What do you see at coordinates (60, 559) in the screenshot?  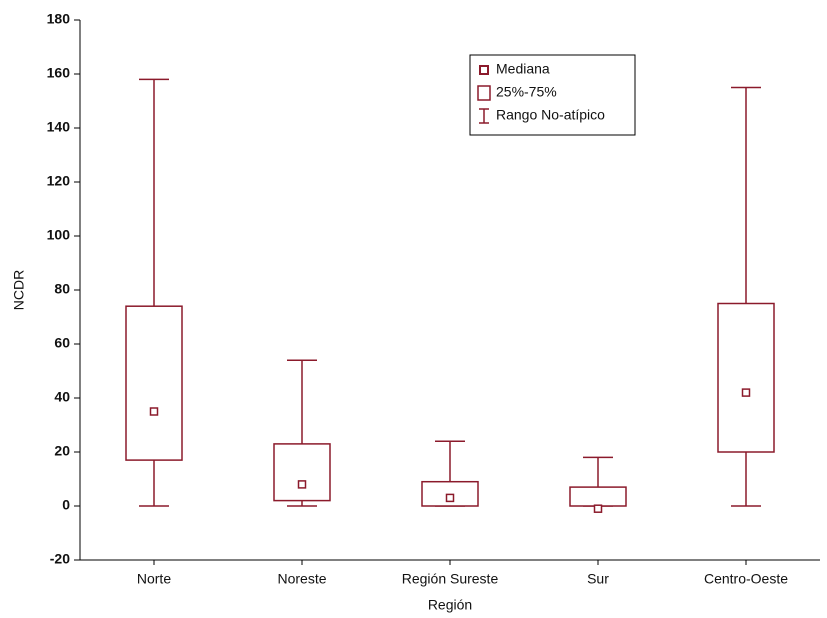 I see `y-tick-label: -20` at bounding box center [60, 559].